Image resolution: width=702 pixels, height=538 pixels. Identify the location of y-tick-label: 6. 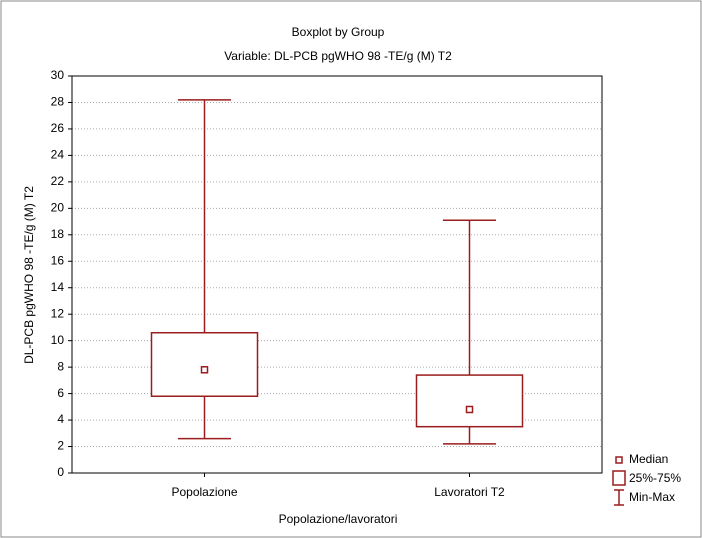
(60, 393).